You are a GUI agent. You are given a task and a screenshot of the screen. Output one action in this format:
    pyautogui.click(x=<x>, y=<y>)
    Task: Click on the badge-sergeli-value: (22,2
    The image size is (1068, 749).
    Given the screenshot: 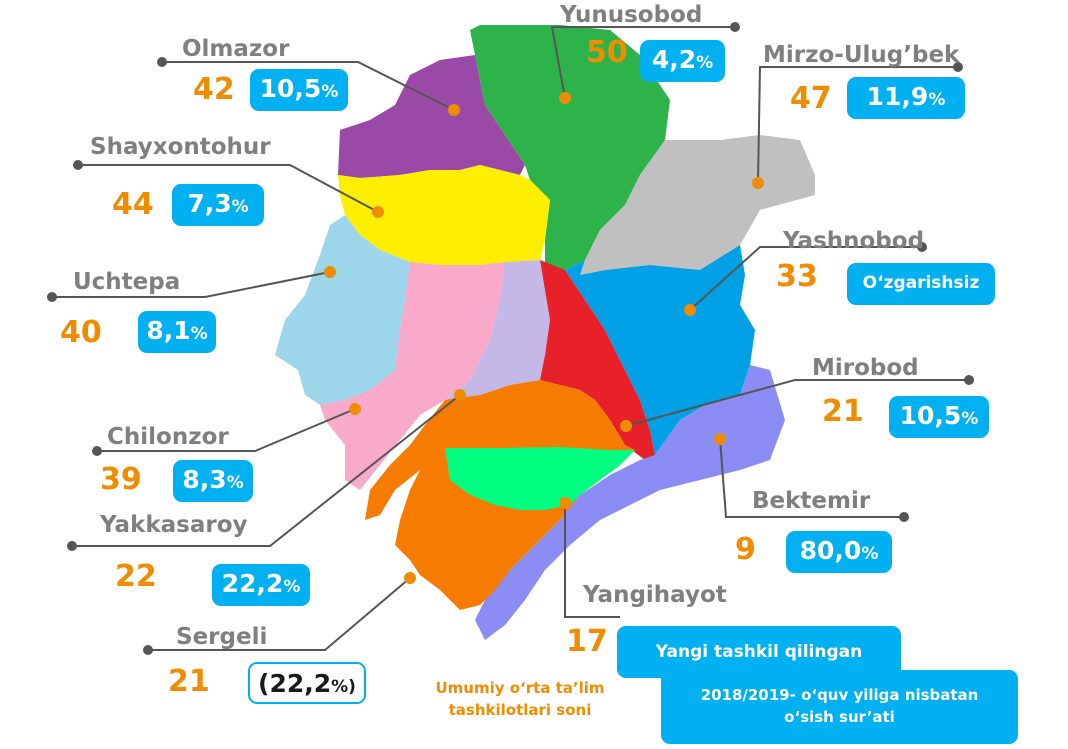 What is the action you would take?
    pyautogui.click(x=295, y=683)
    